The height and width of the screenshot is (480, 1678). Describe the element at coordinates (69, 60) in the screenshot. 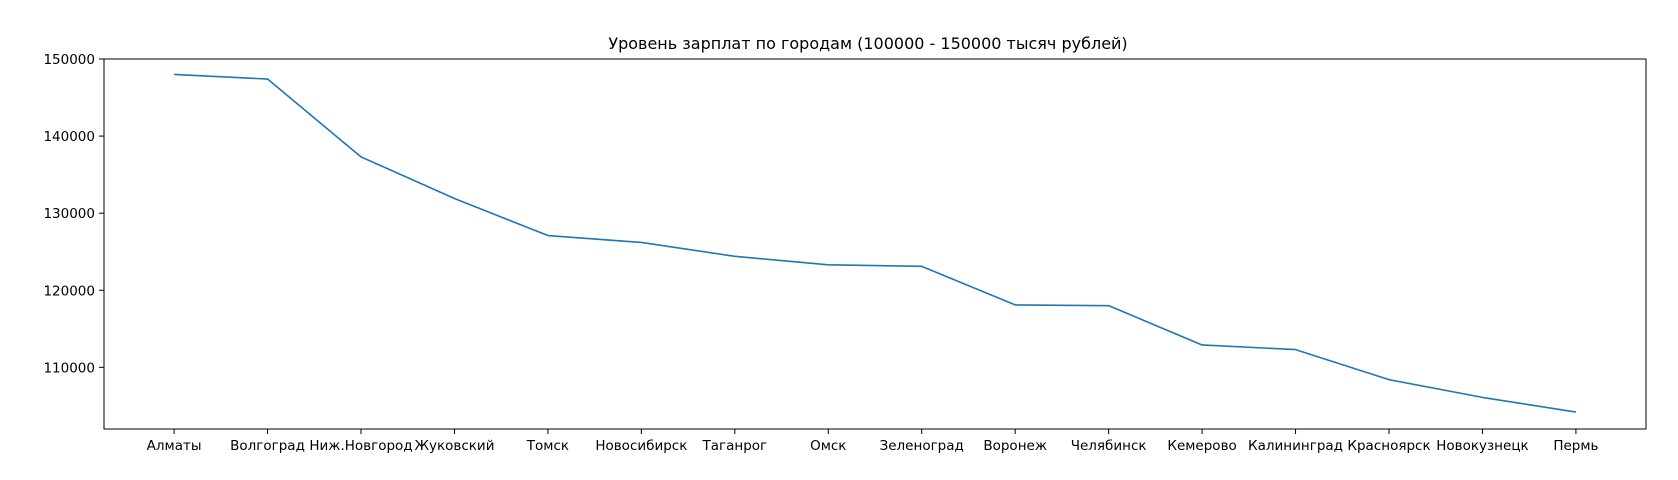

I see `y-tick-label: 150000` at that location.